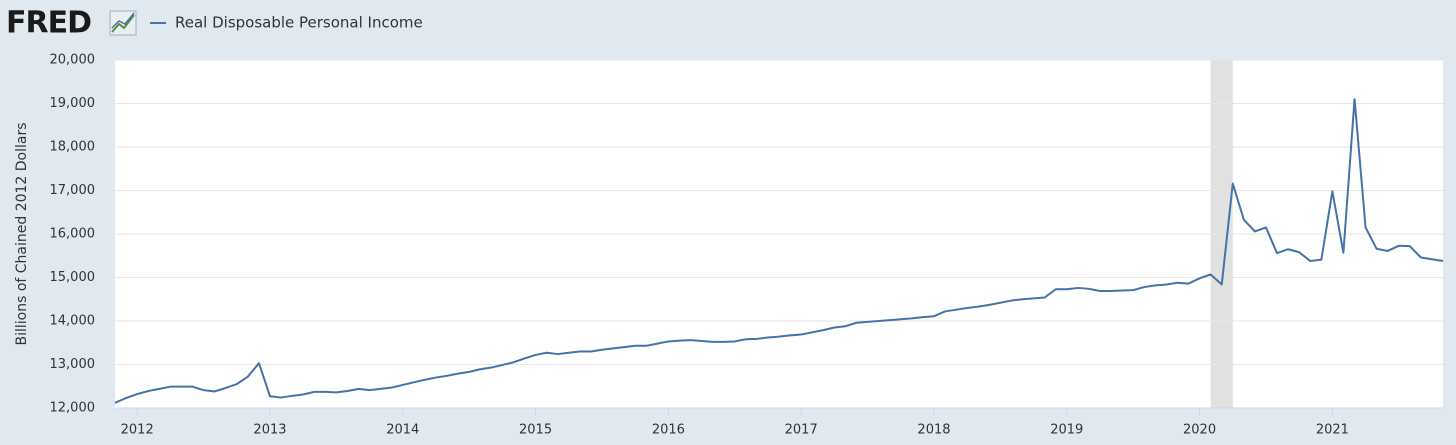 The height and width of the screenshot is (445, 1456). Describe the element at coordinates (73, 234) in the screenshot. I see `y-tick-label: 16,000` at that location.